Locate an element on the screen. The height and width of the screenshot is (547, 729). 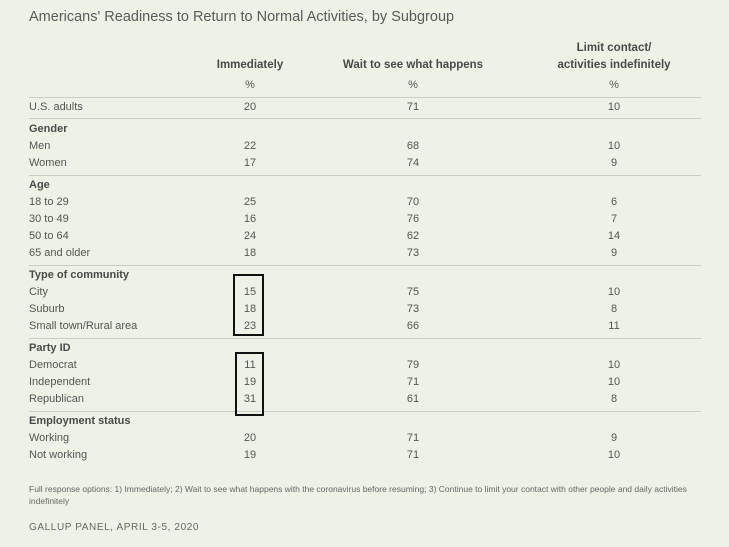
cell-value: 22 is located at coordinates (250, 146).